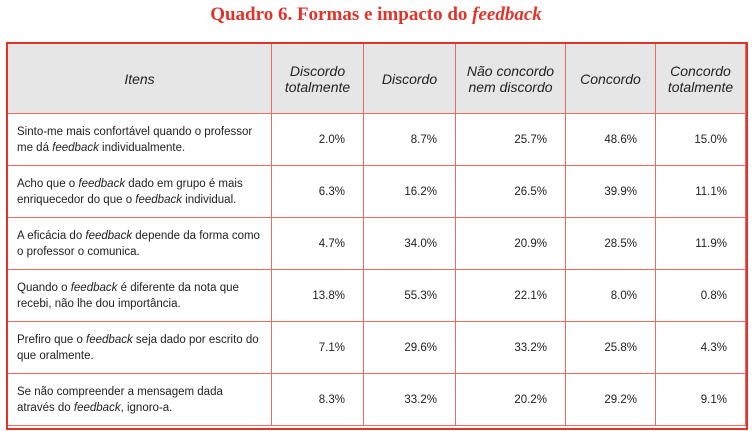 Image resolution: width=752 pixels, height=431 pixels. What do you see at coordinates (317, 347) in the screenshot?
I see `cell-discordo-totalmente: 7.1%` at bounding box center [317, 347].